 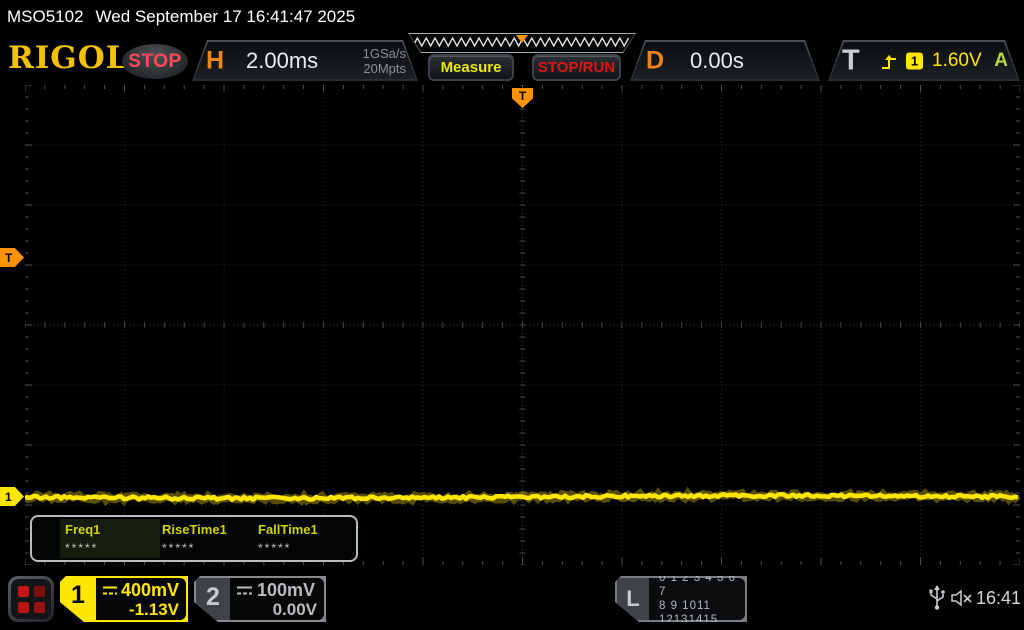 I want to click on datetime: Wed September 17 16:41:47 2025, so click(x=225, y=16).